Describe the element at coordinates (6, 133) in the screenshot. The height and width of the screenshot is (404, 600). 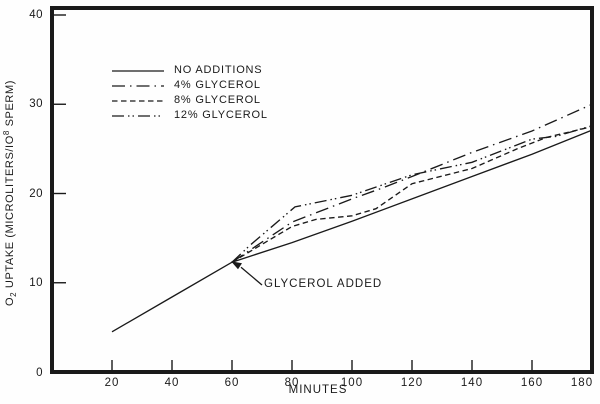
I see `y-axis-label-superscript: 8` at that location.